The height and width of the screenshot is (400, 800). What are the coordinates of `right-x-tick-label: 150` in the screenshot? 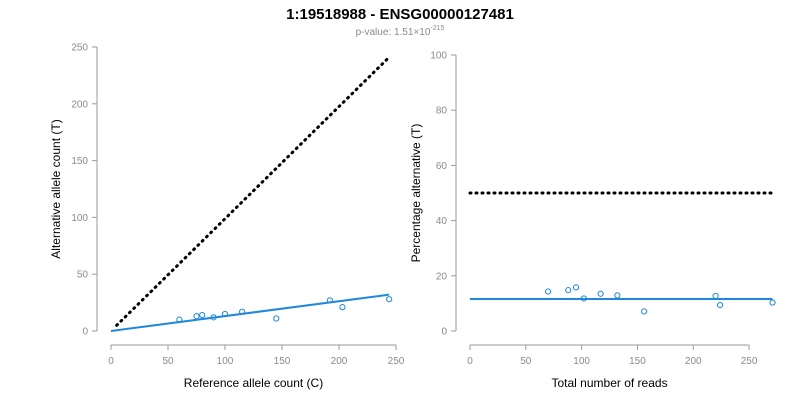 It's located at (637, 361).